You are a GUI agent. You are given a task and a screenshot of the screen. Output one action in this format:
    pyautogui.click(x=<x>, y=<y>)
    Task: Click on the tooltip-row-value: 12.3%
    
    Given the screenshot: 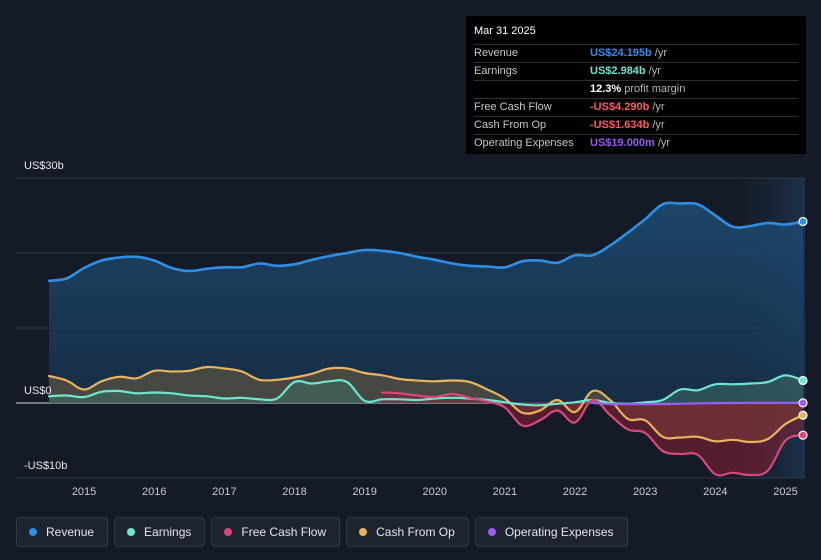 What is the action you would take?
    pyautogui.click(x=606, y=89)
    